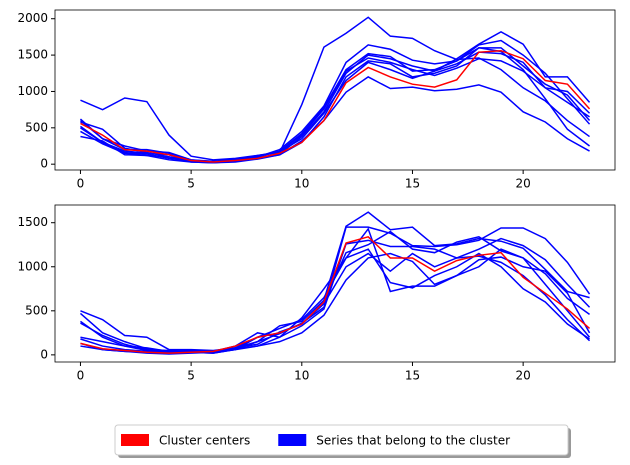 The width and height of the screenshot is (630, 465). Describe the element at coordinates (204, 441) in the screenshot. I see `legend-label: Cluster centers` at that location.